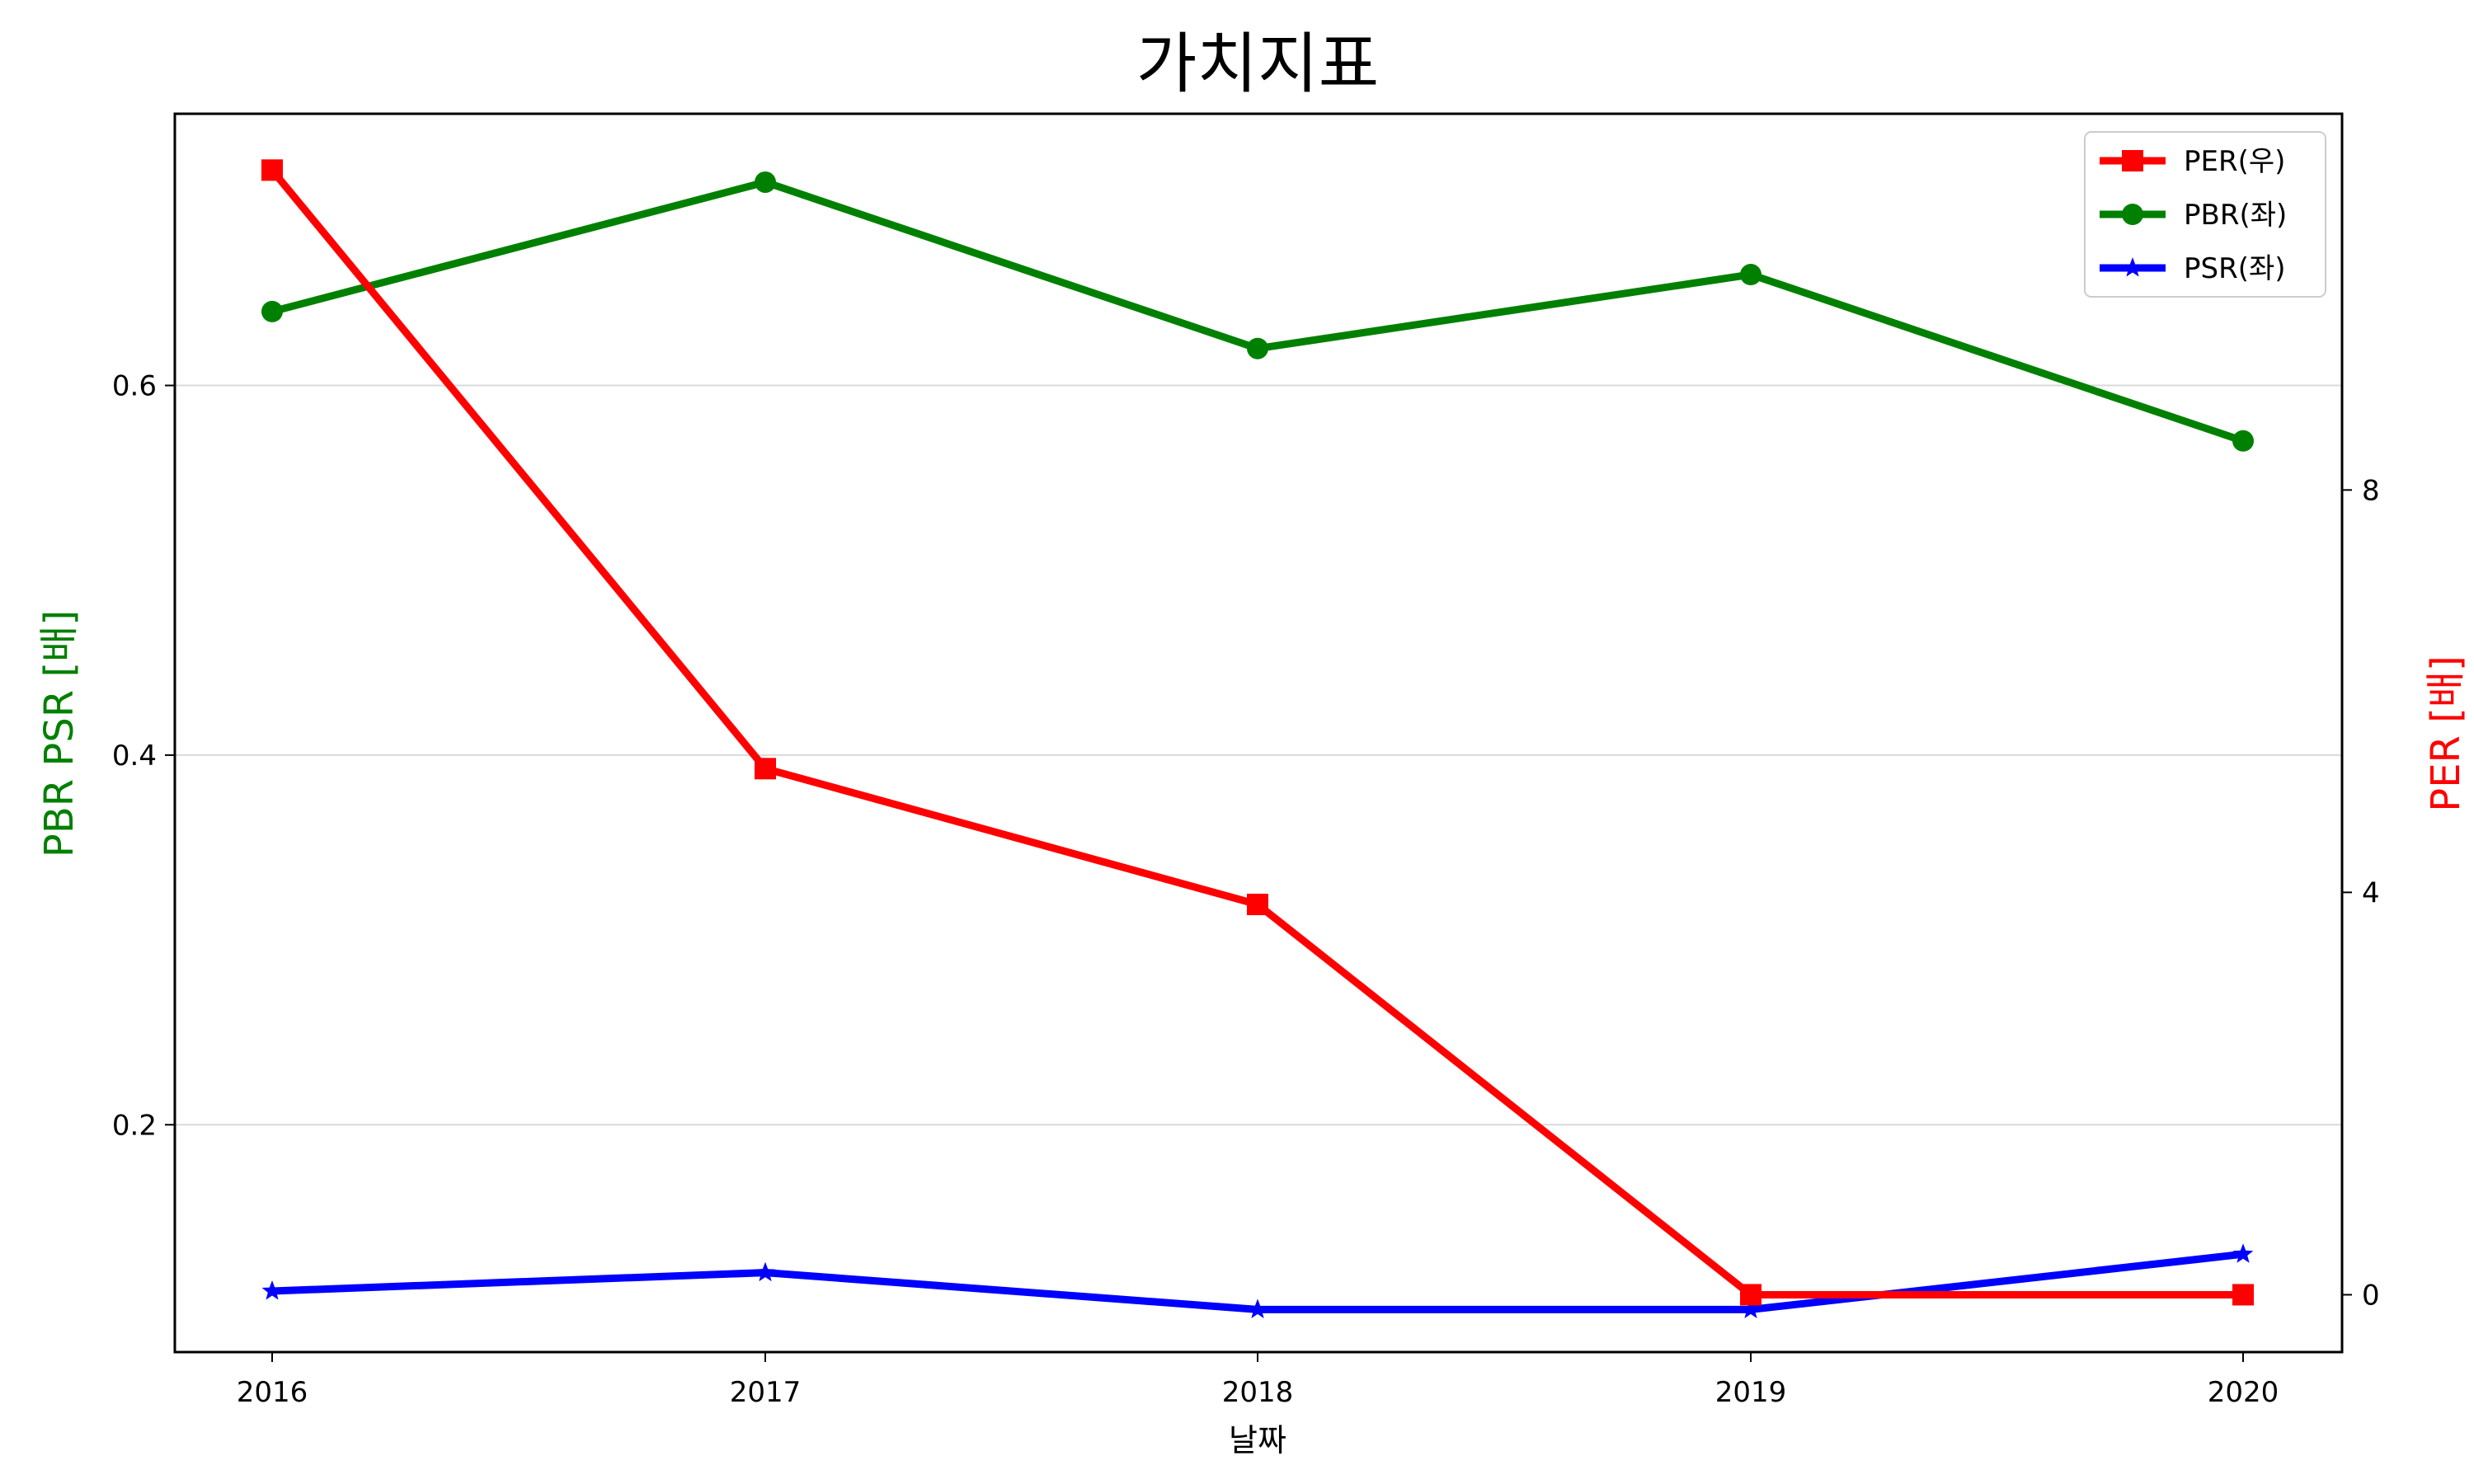 Image resolution: width=2474 pixels, height=1484 pixels. Describe the element at coordinates (2132, 160) in the screenshot. I see `legend-marker-per` at that location.